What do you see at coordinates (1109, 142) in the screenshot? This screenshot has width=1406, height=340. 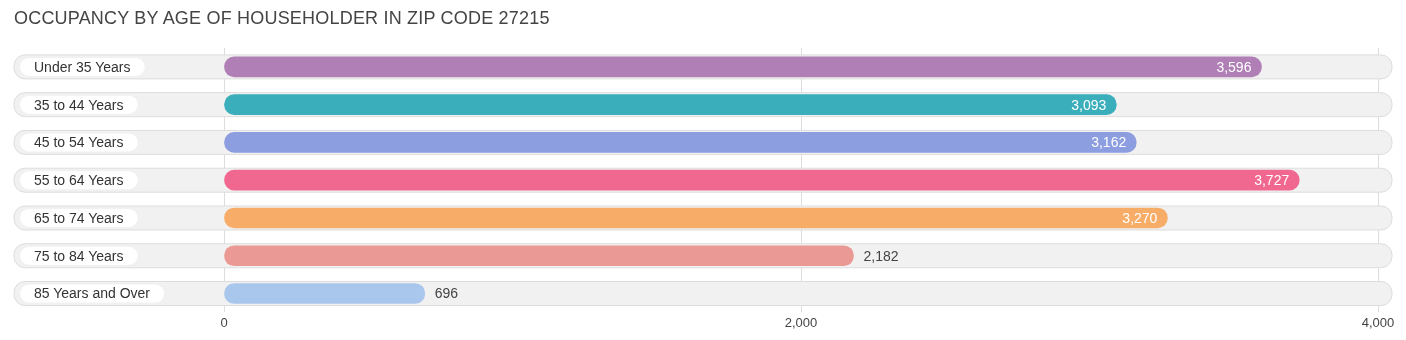 I see `data-label: 3,162` at bounding box center [1109, 142].